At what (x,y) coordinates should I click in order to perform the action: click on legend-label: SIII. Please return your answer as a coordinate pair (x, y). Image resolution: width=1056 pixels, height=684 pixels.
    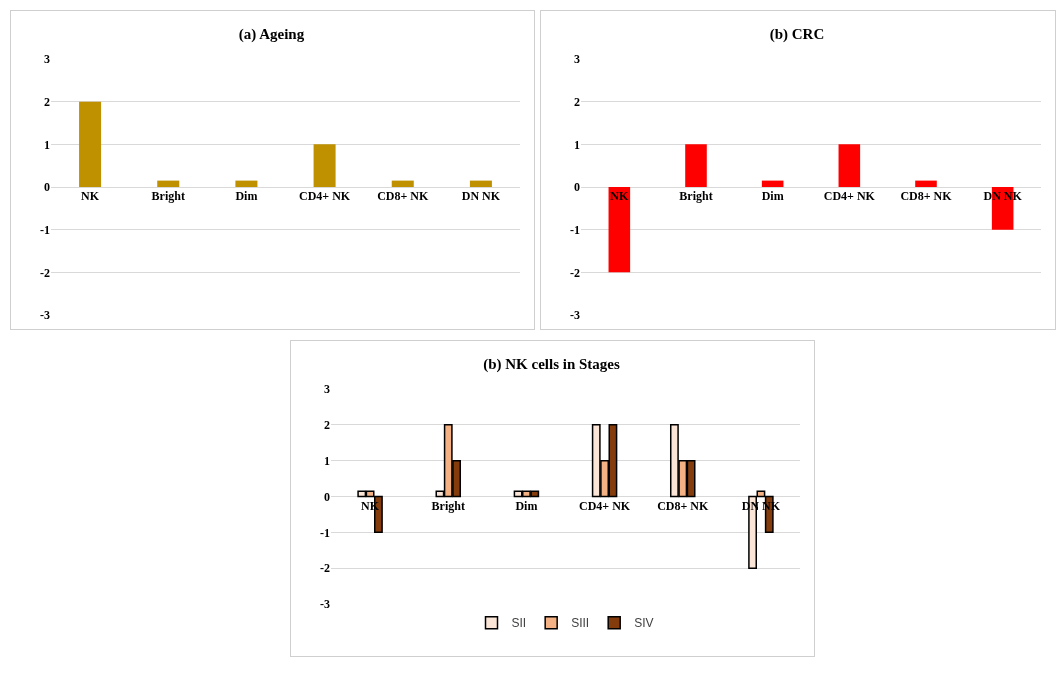
    Looking at the image, I should click on (580, 623).